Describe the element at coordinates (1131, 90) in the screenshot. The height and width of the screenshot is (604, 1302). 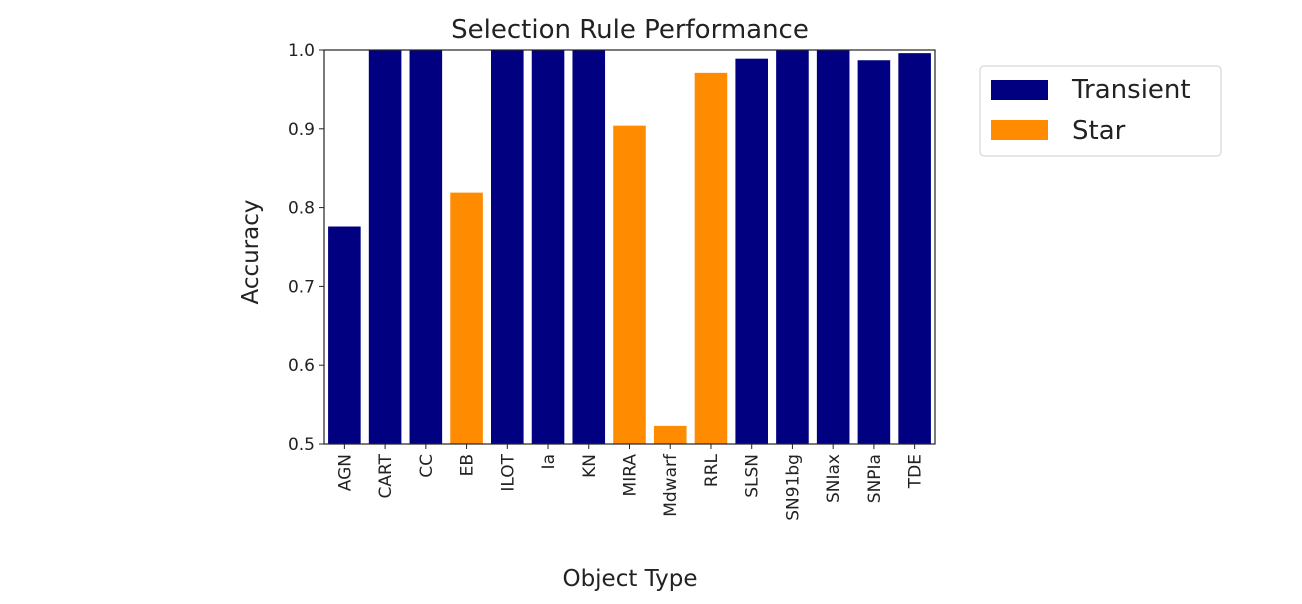
I see `legend-label-transient: Transient` at that location.